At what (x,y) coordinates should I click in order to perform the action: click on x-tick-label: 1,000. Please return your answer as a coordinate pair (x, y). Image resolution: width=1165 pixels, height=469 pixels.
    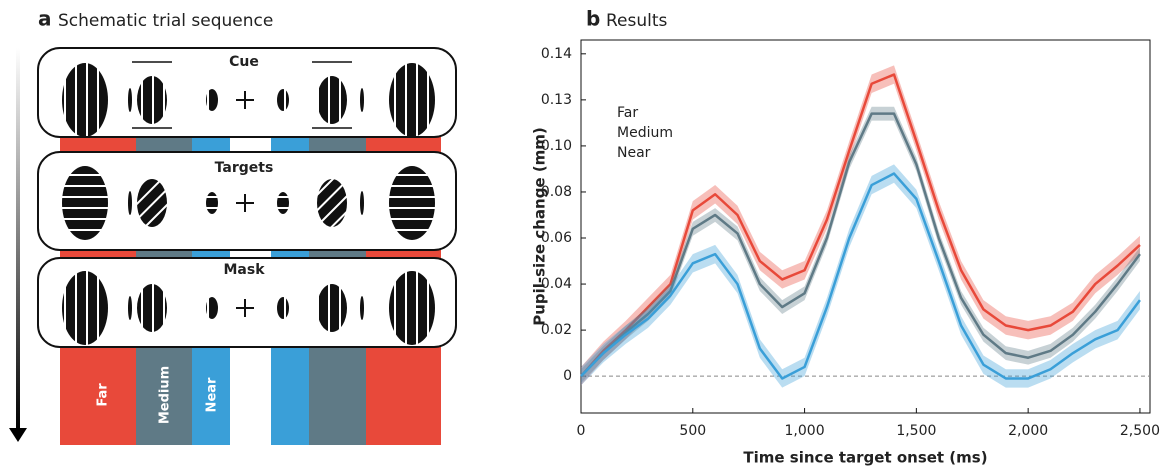
    Looking at the image, I should click on (805, 431).